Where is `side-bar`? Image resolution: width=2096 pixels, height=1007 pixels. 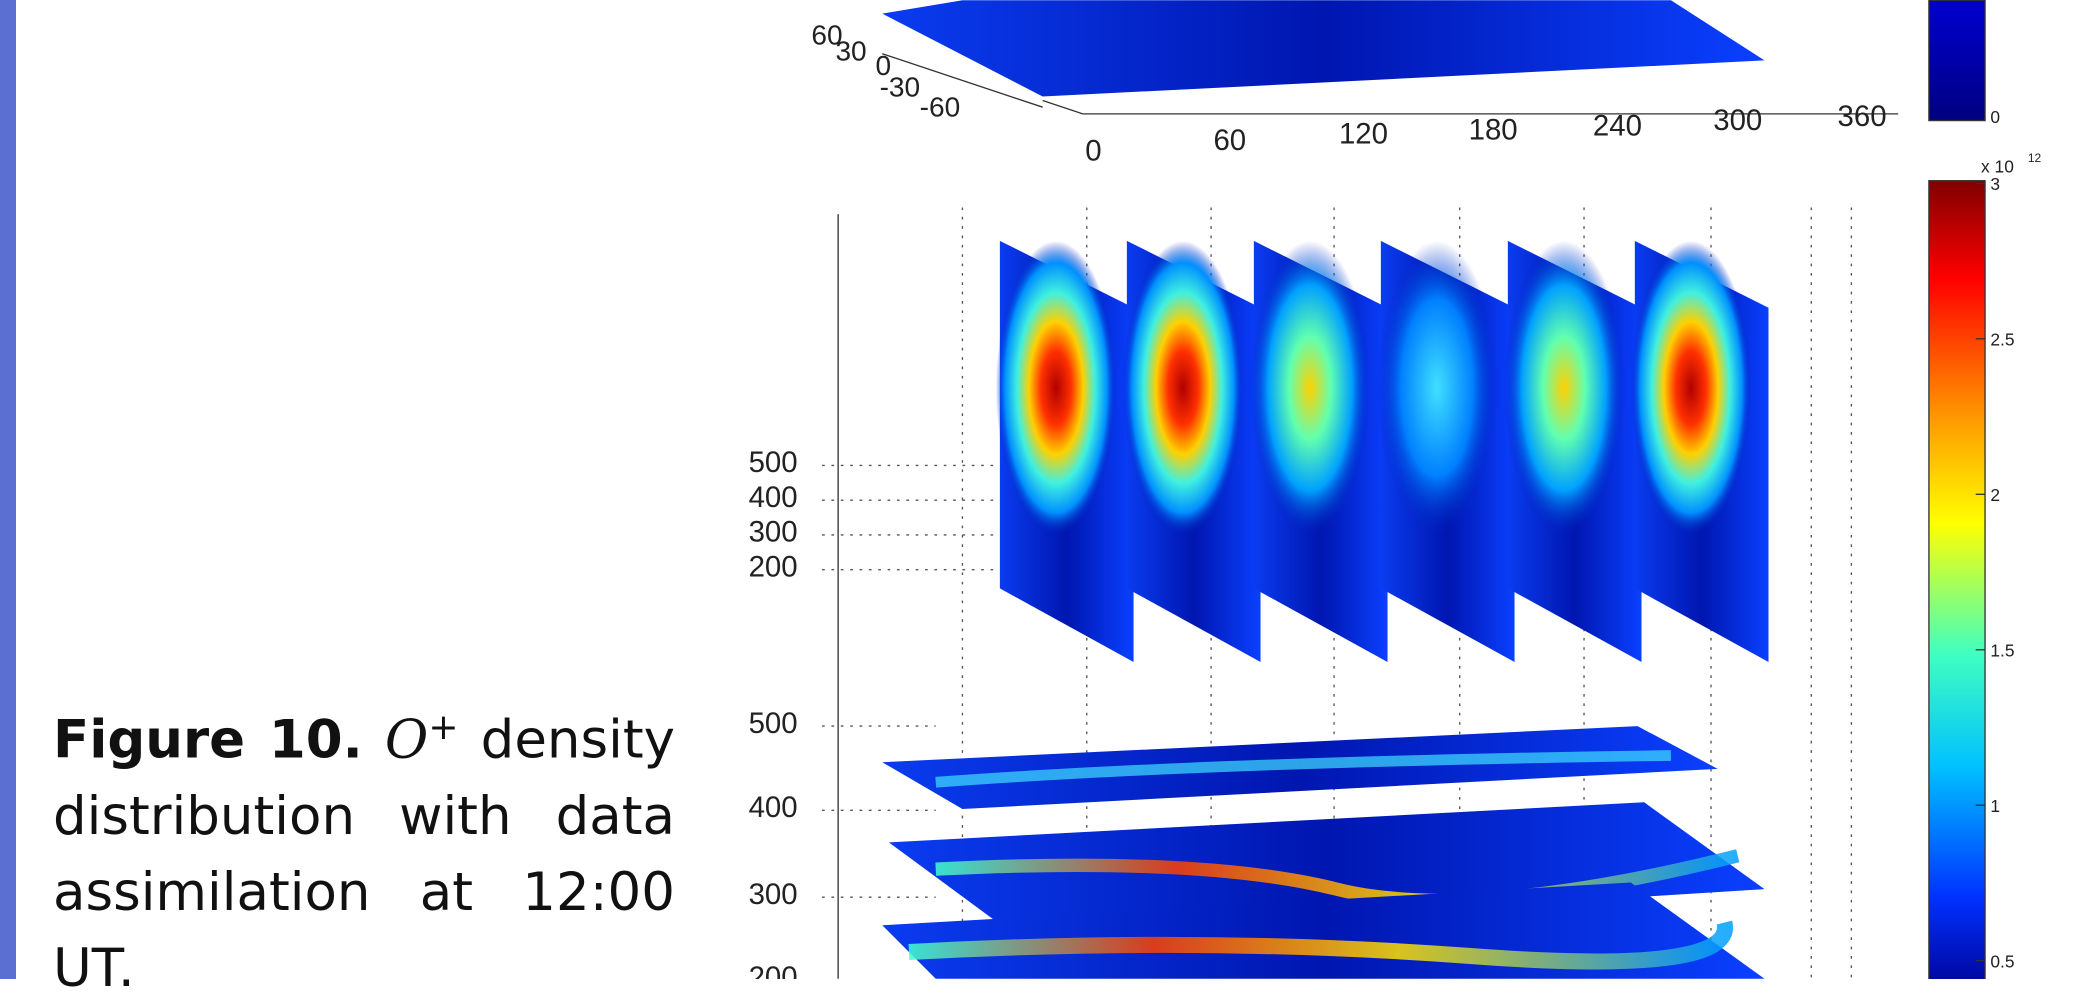 side-bar is located at coordinates (8, 489).